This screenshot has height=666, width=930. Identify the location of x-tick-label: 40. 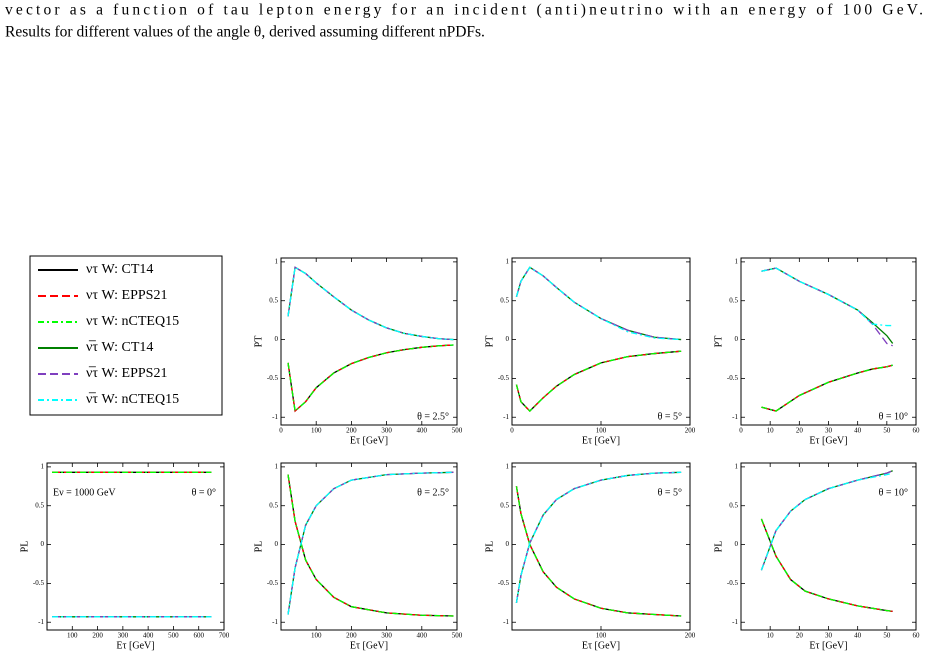
(858, 431).